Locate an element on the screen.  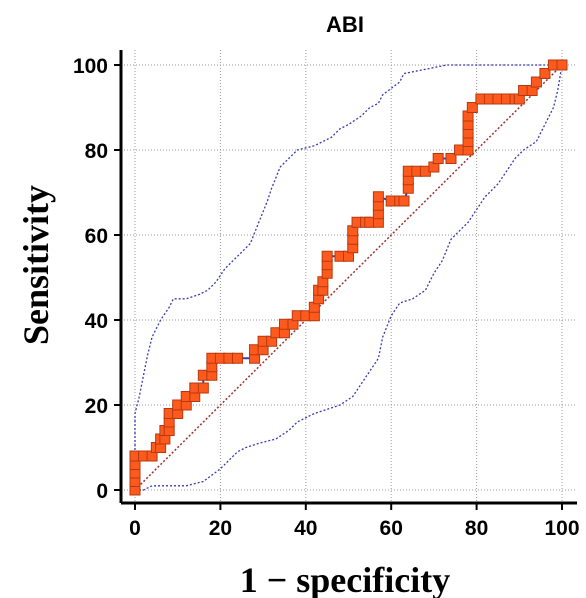
y-tick-label-0: 0 is located at coordinates (102, 491).